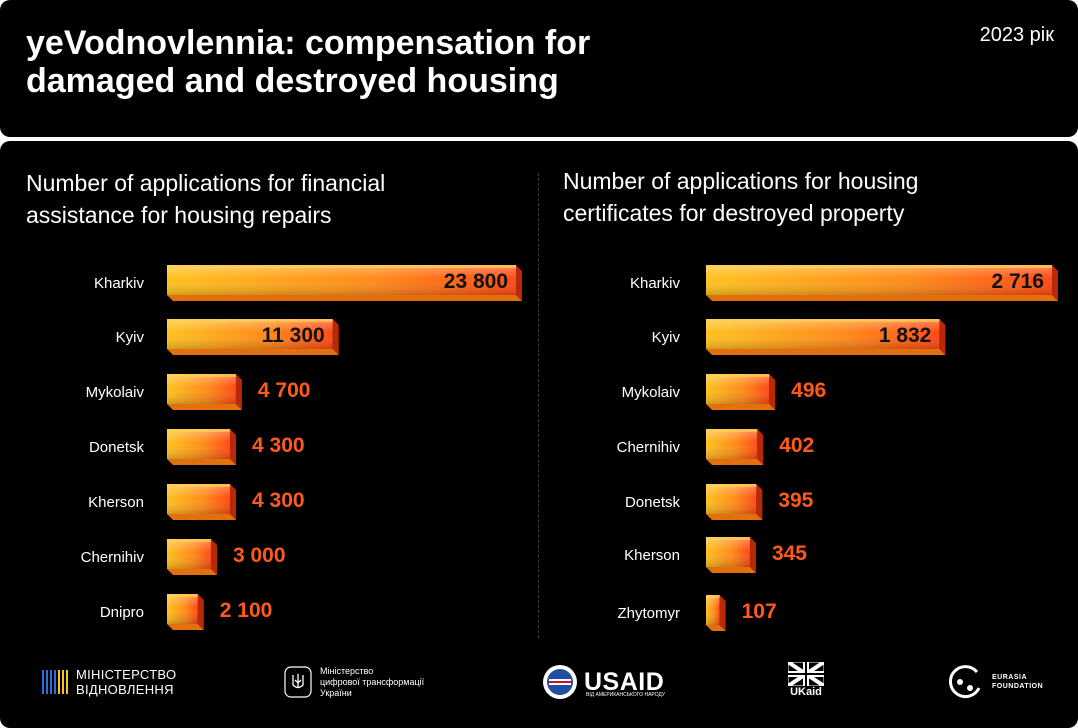  Describe the element at coordinates (796, 445) in the screenshot. I see `value-label: 402` at that location.